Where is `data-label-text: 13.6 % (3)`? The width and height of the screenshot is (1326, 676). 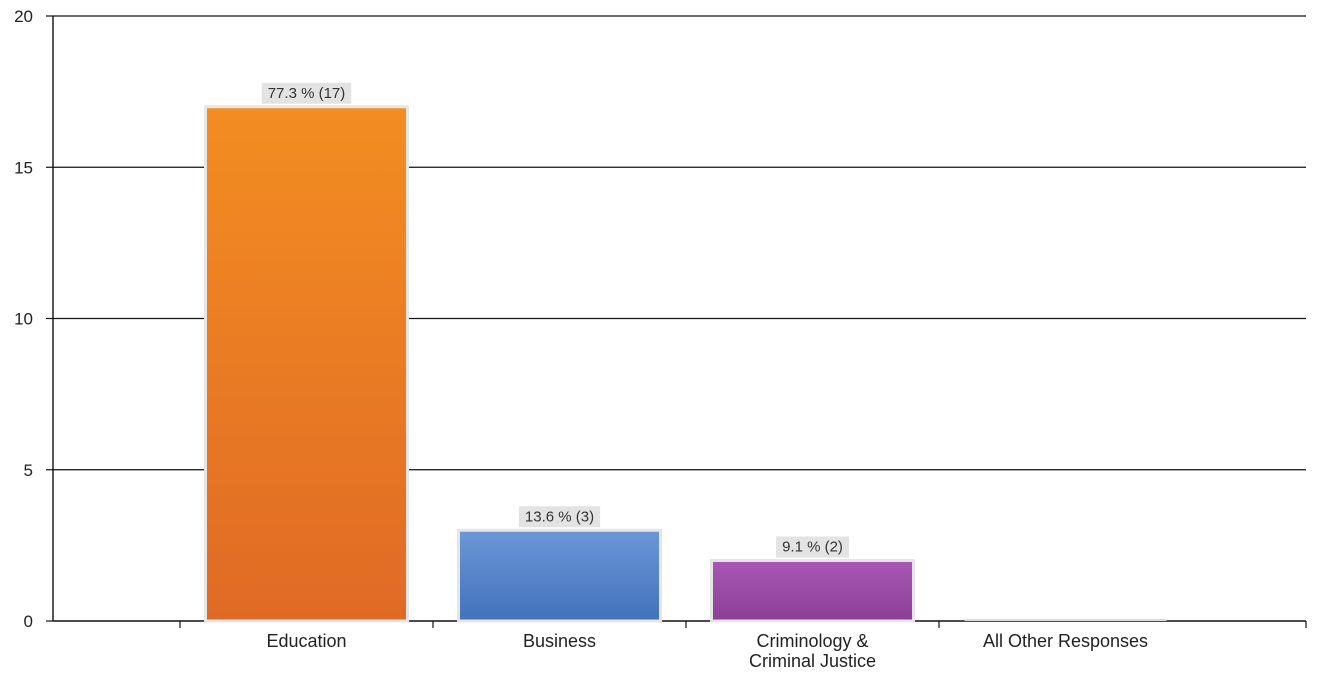
data-label-text: 13.6 % (3) is located at coordinates (559, 516).